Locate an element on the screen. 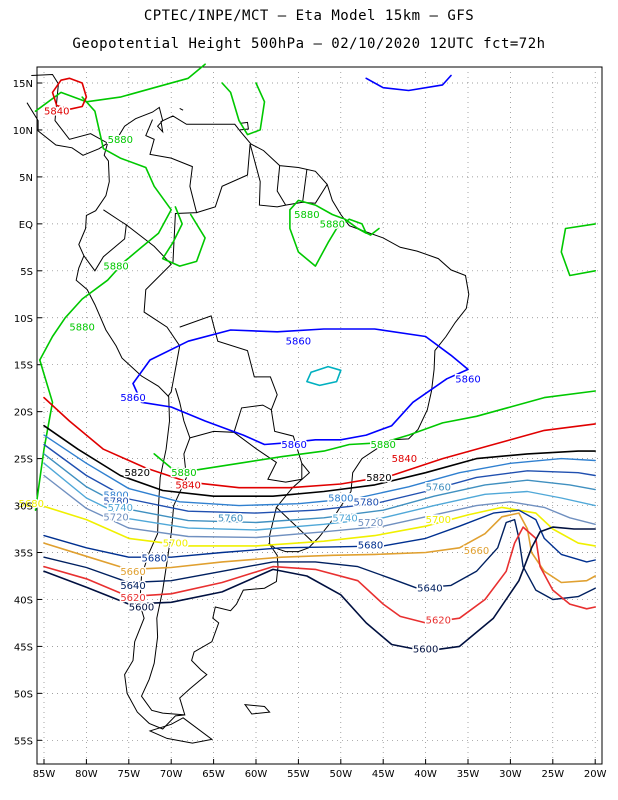 The width and height of the screenshot is (618, 800). lon-tick-label: 70W is located at coordinates (171, 774).